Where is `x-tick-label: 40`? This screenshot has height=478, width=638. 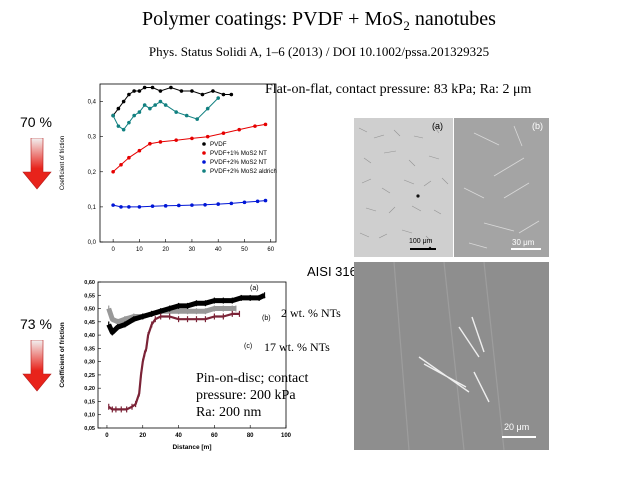
x-tick-label: 40 is located at coordinates (218, 250).